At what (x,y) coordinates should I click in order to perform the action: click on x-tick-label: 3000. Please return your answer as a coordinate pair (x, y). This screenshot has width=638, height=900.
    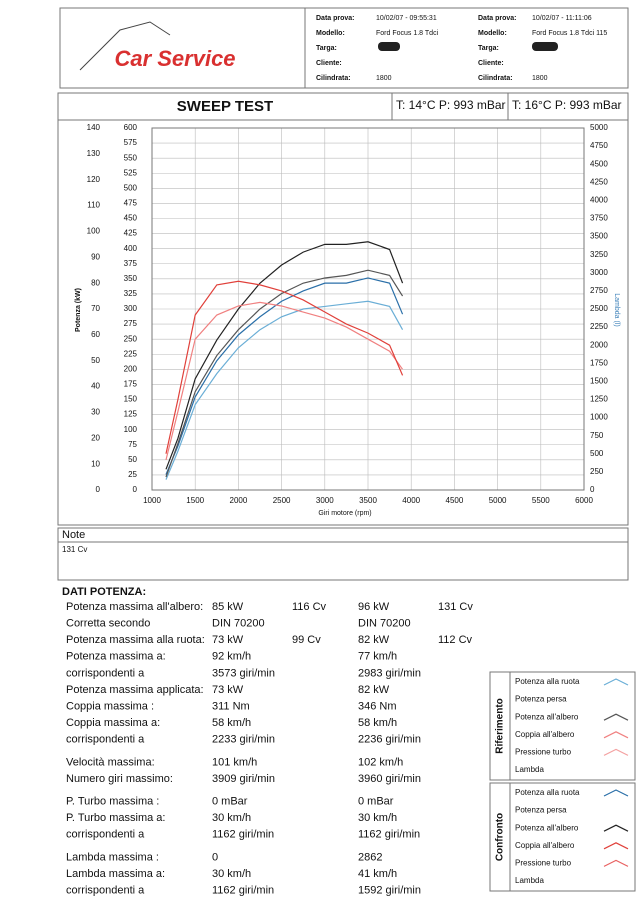
    Looking at the image, I should click on (325, 500).